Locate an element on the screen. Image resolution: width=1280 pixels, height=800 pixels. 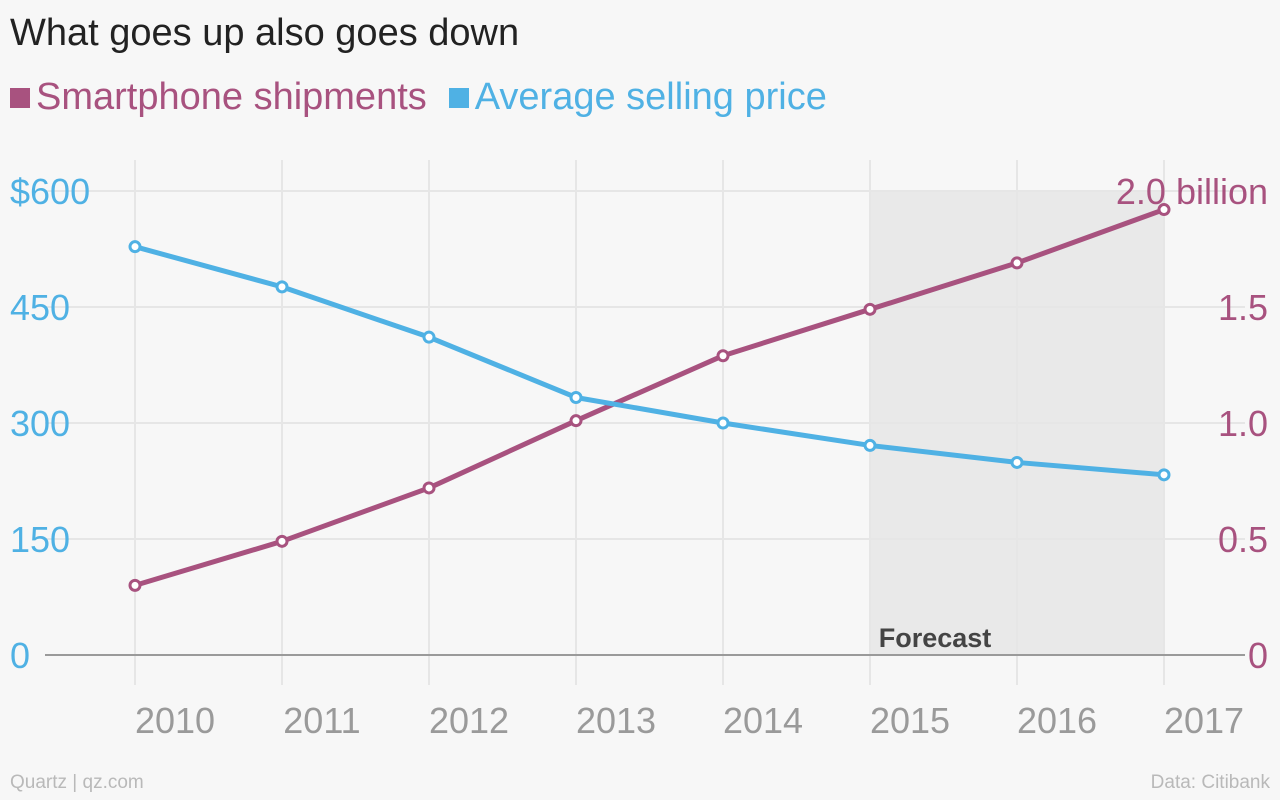
legend-item-price: Average selling price is located at coordinates (637, 97).